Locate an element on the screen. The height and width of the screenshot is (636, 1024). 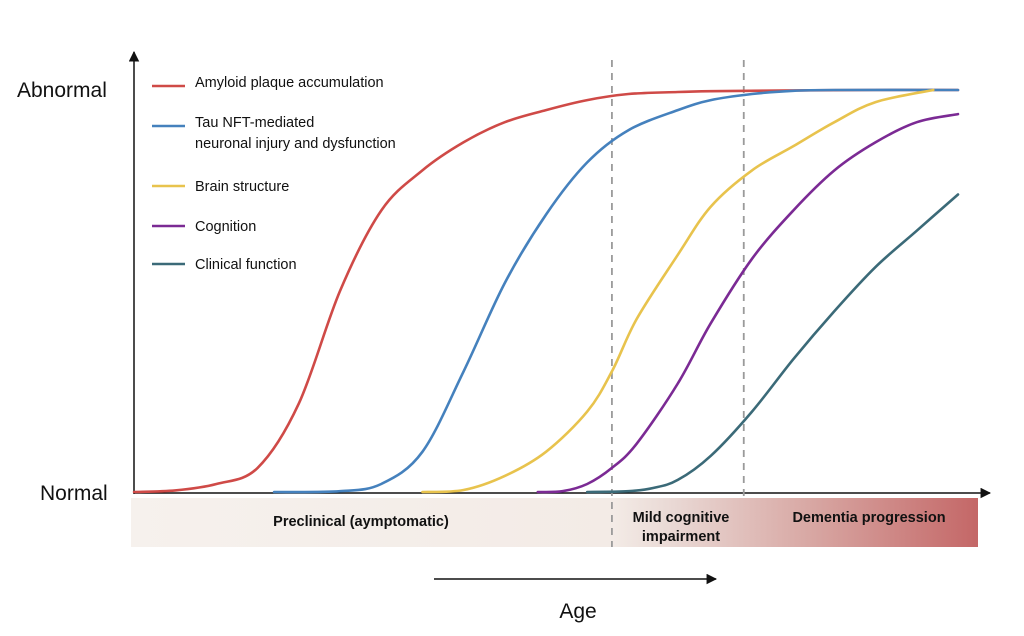
legend-label: Clinical function is located at coordinates (246, 265).